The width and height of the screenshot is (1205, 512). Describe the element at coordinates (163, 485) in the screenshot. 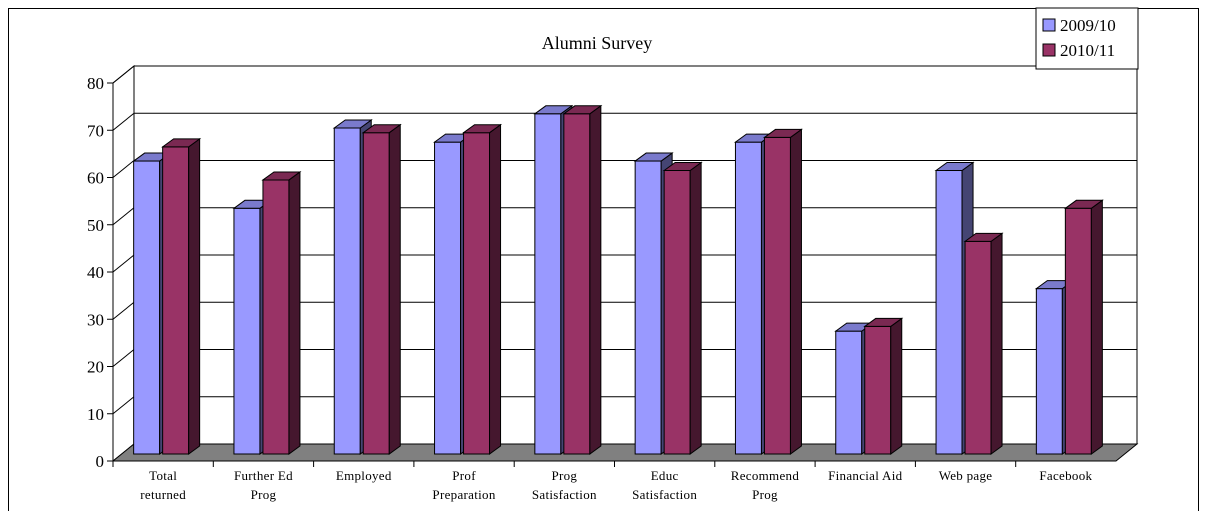

I see `x-category-label: Total returned` at that location.